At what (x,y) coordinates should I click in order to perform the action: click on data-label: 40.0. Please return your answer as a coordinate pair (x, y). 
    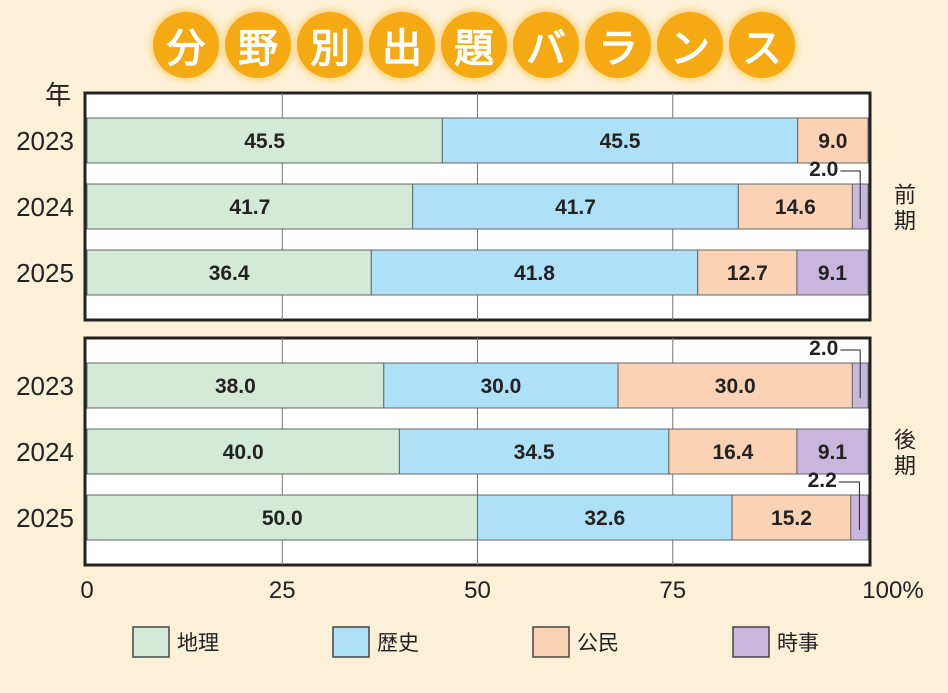
    Looking at the image, I should click on (243, 452).